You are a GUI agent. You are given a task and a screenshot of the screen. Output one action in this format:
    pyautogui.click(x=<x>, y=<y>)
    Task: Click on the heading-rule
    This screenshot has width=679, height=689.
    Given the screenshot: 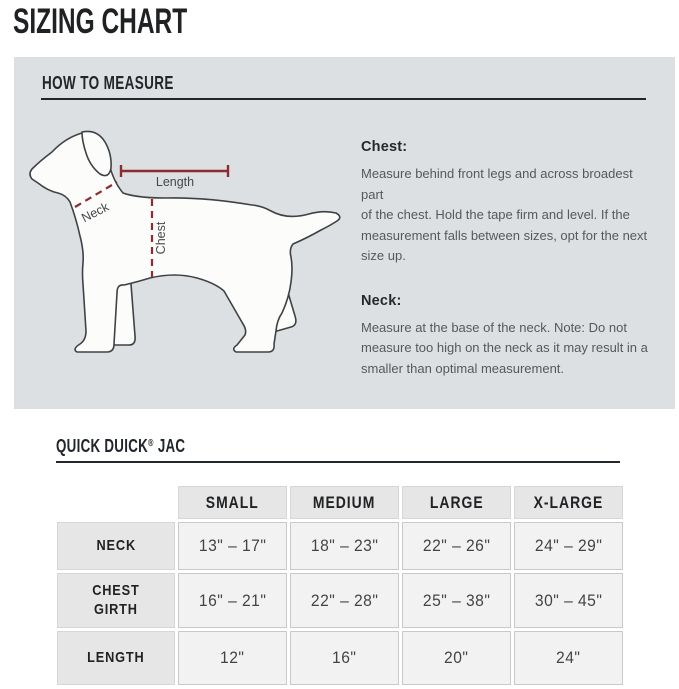 What is the action you would take?
    pyautogui.click(x=343, y=99)
    